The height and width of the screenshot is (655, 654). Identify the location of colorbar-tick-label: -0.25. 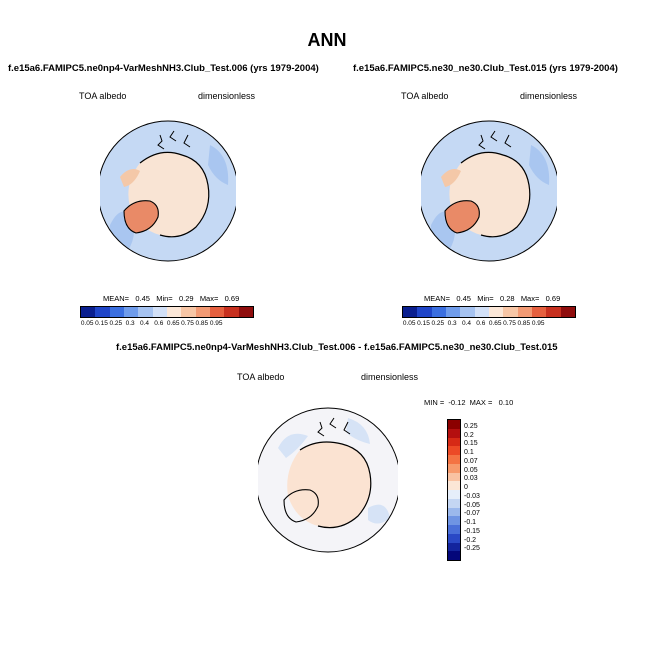
(472, 549).